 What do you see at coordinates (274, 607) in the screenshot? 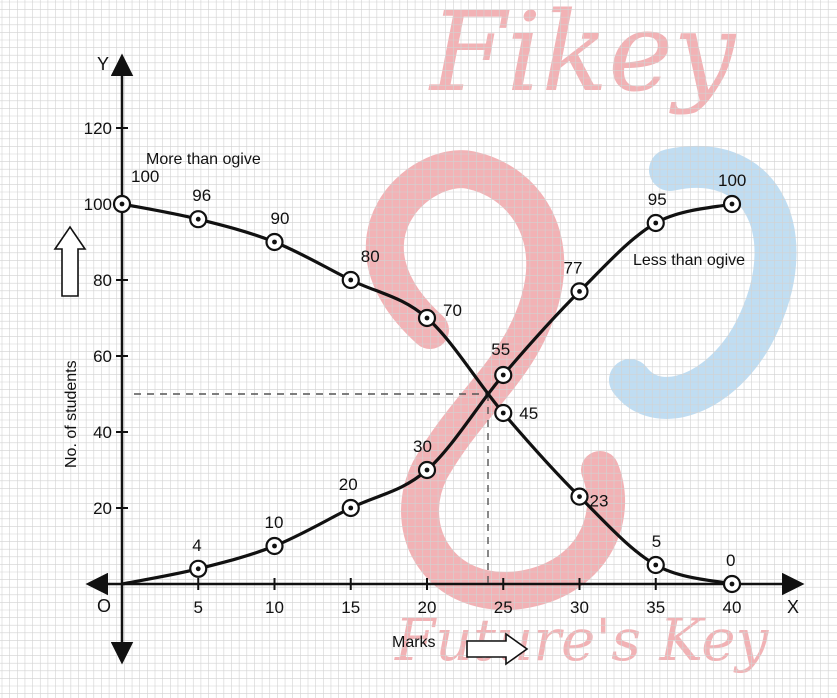
I see `x-tick-label: 10` at bounding box center [274, 607].